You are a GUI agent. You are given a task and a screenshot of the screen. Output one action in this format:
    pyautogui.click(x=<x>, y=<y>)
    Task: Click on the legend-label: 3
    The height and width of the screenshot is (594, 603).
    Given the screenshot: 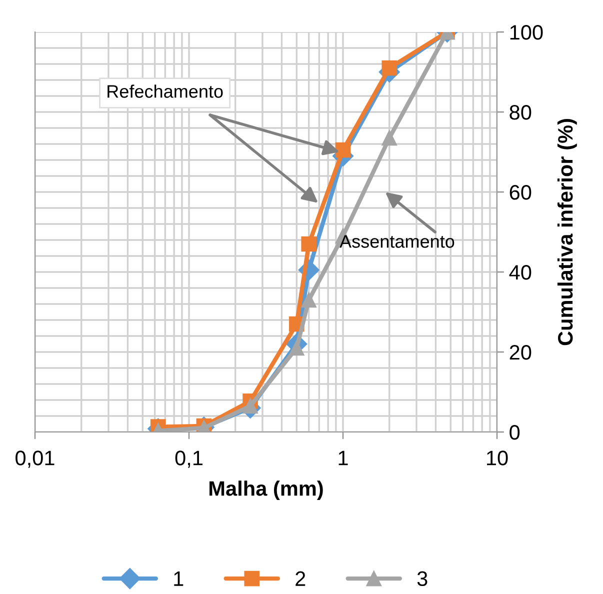 What is the action you would take?
    pyautogui.click(x=422, y=578)
    